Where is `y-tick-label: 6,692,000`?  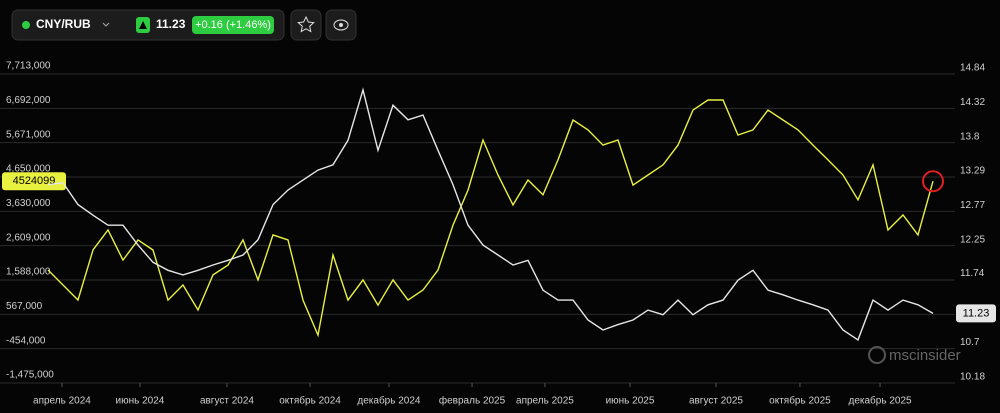 y-tick-label: 6,692,000 is located at coordinates (28, 100).